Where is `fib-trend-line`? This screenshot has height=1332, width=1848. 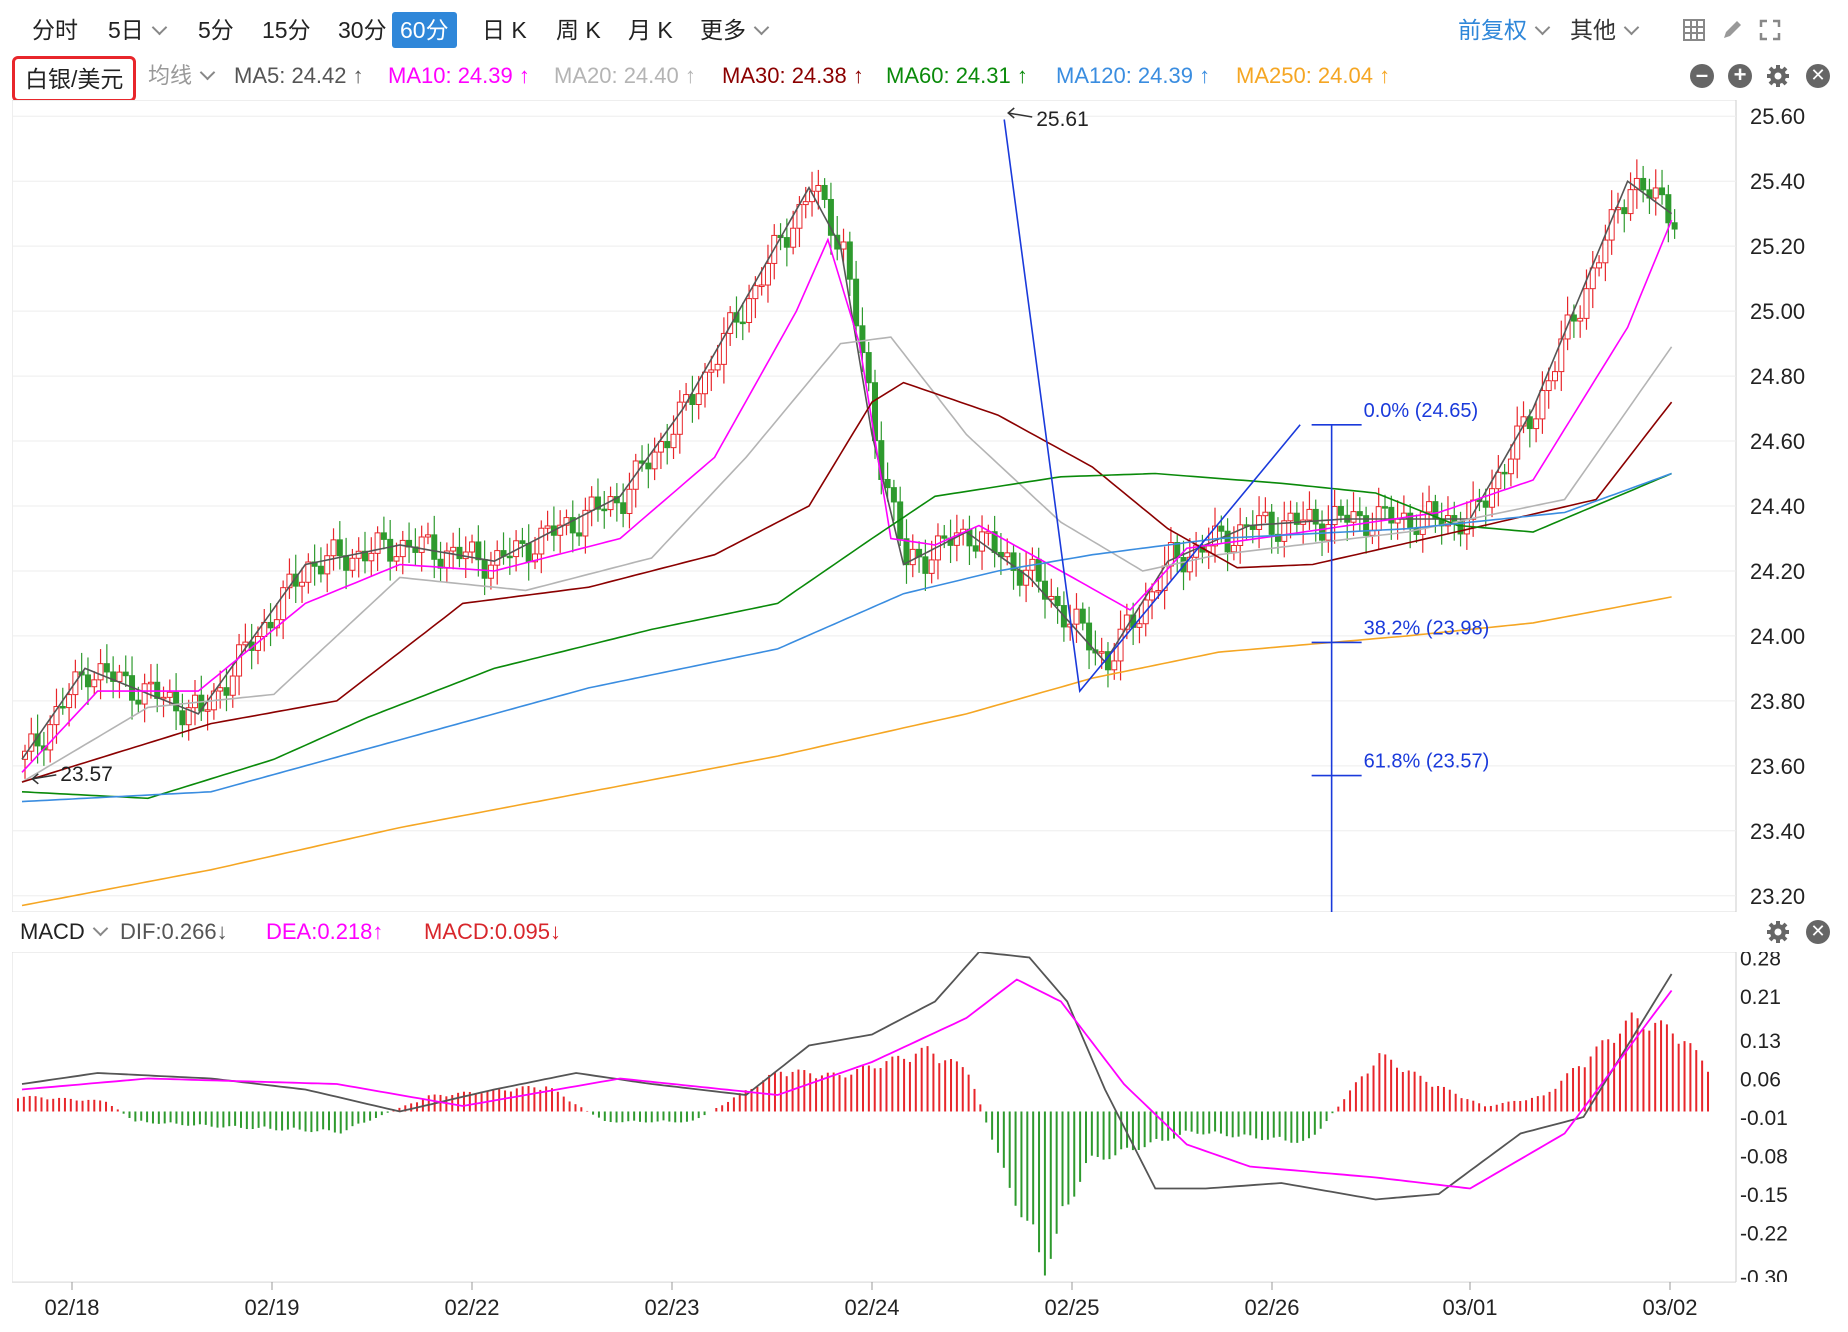
fib-trend-line is located at coordinates (1152, 406).